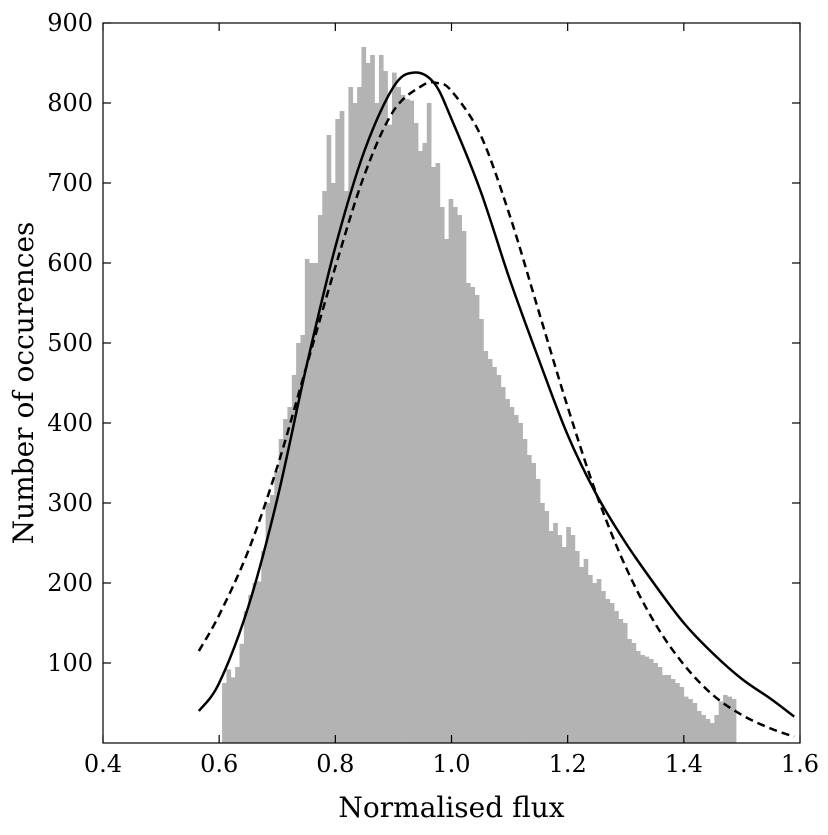  Describe the element at coordinates (23, 383) in the screenshot. I see `y-axis-label: Number of occurences` at that location.